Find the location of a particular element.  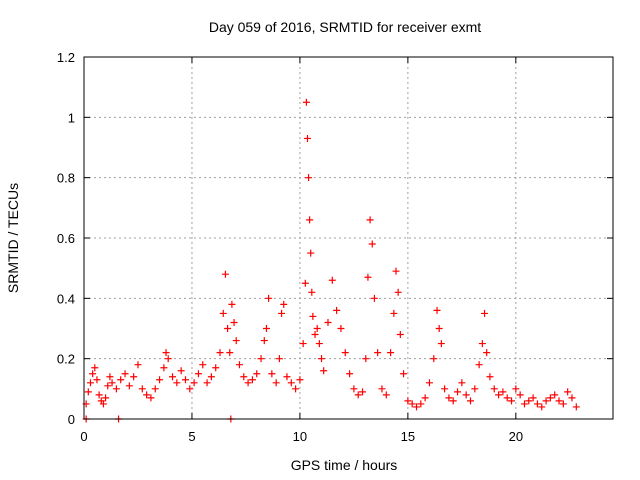

y-tick-label: 0.2 is located at coordinates (66, 359).